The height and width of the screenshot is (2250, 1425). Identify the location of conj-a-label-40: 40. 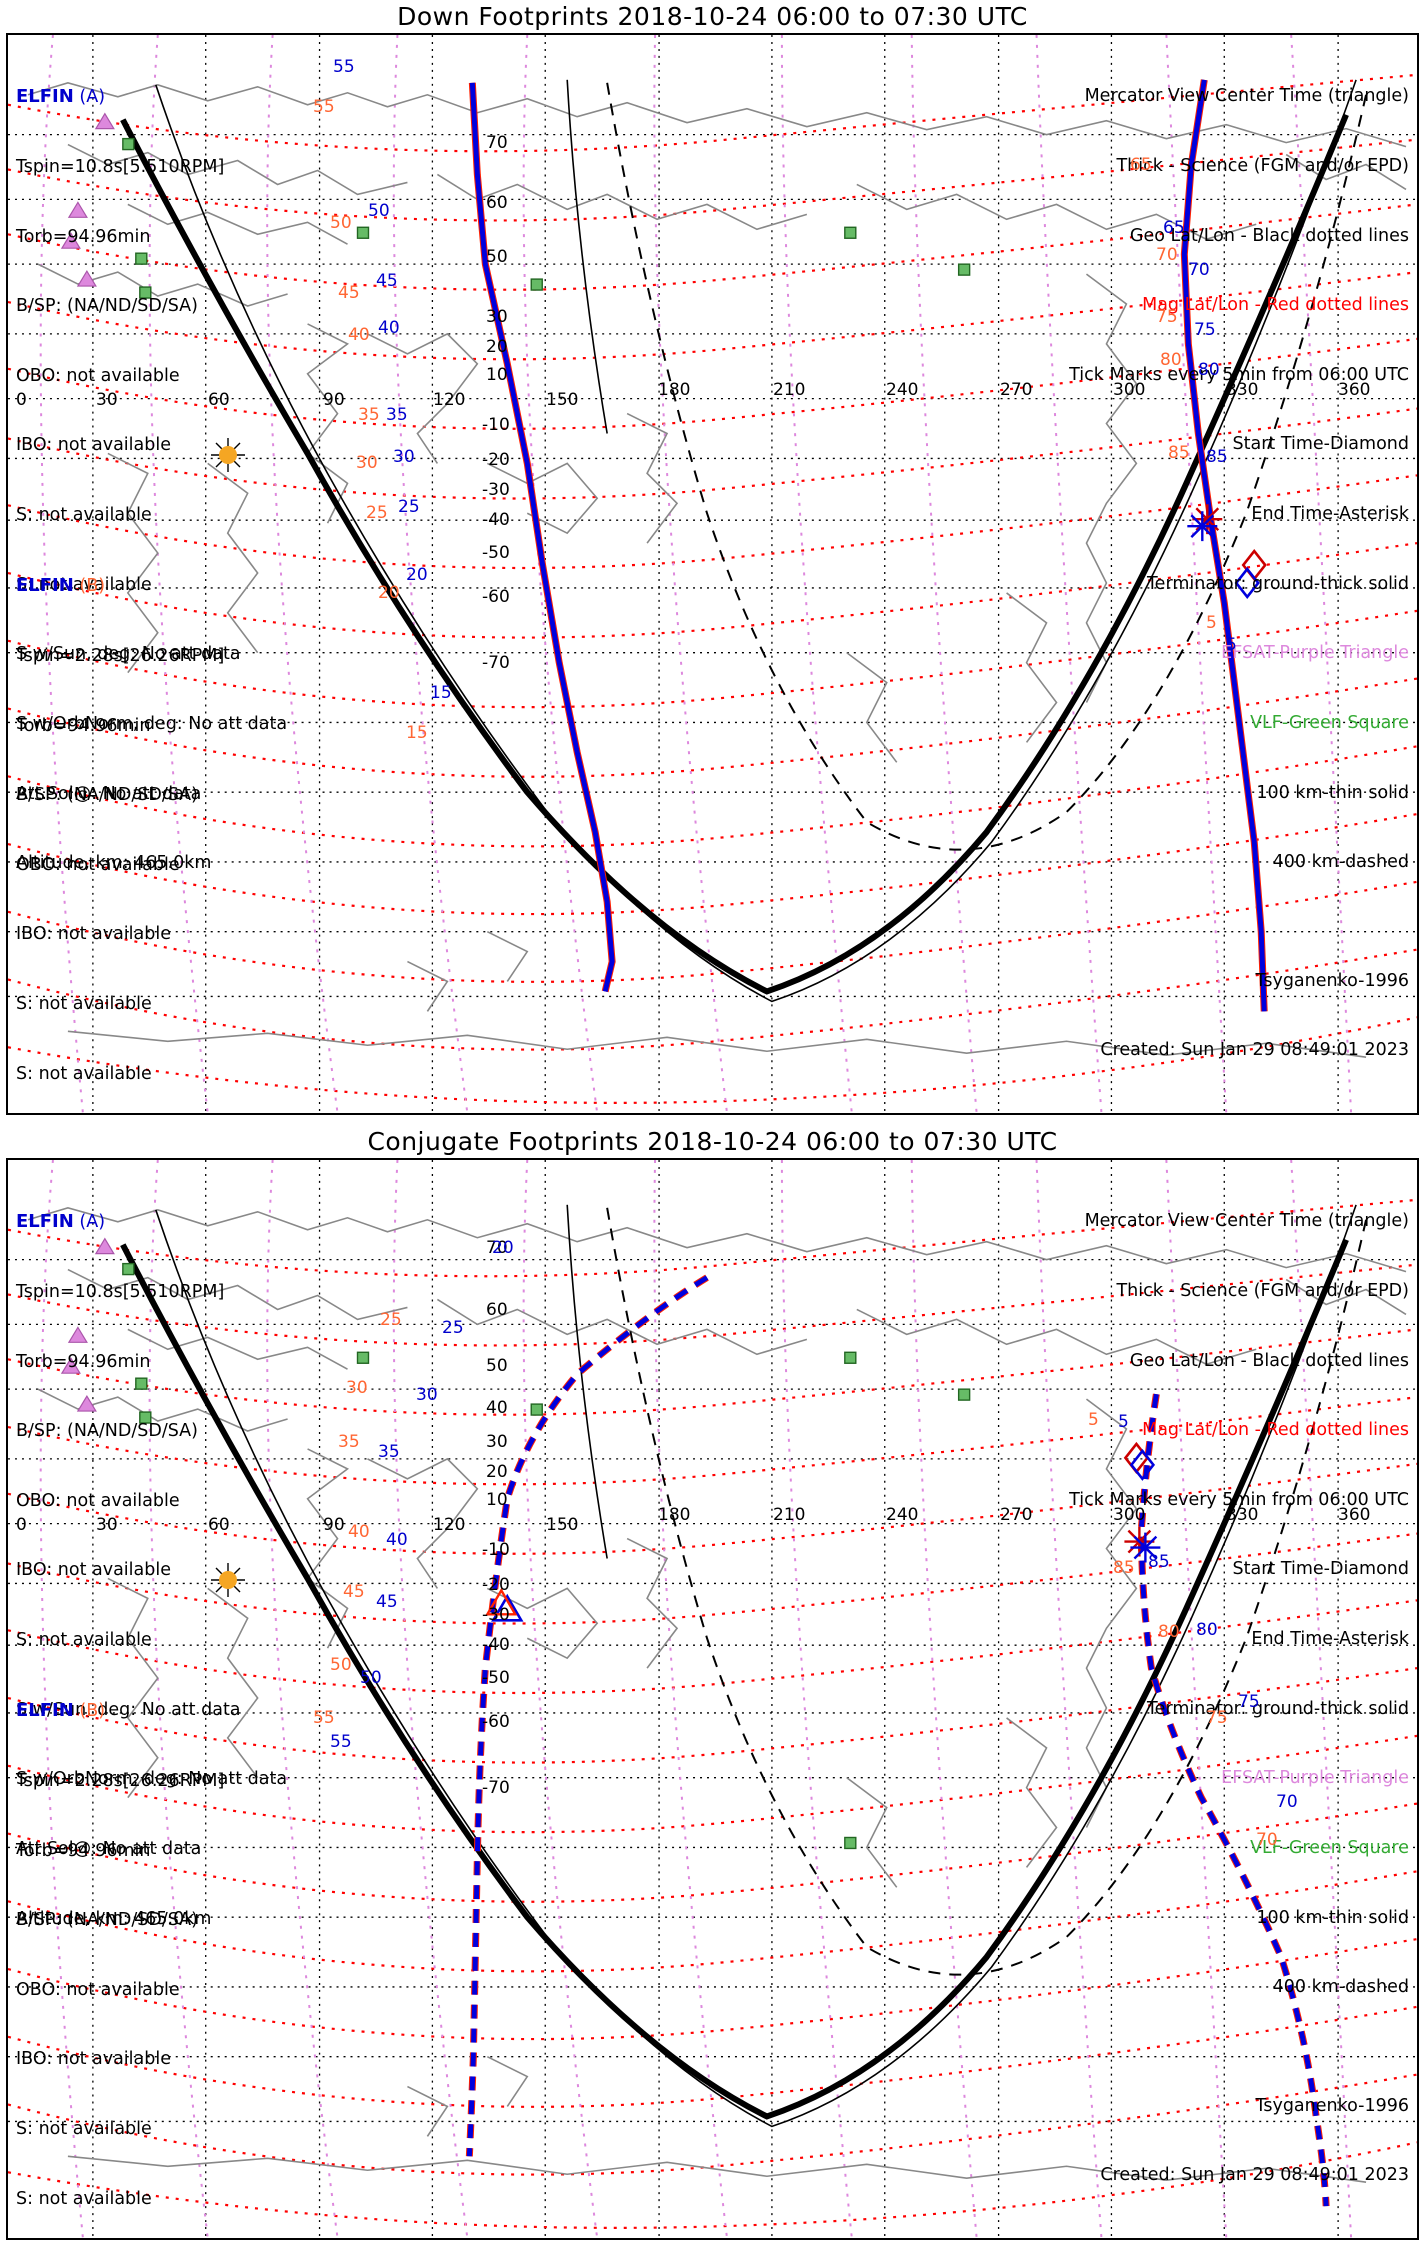
(397, 1540).